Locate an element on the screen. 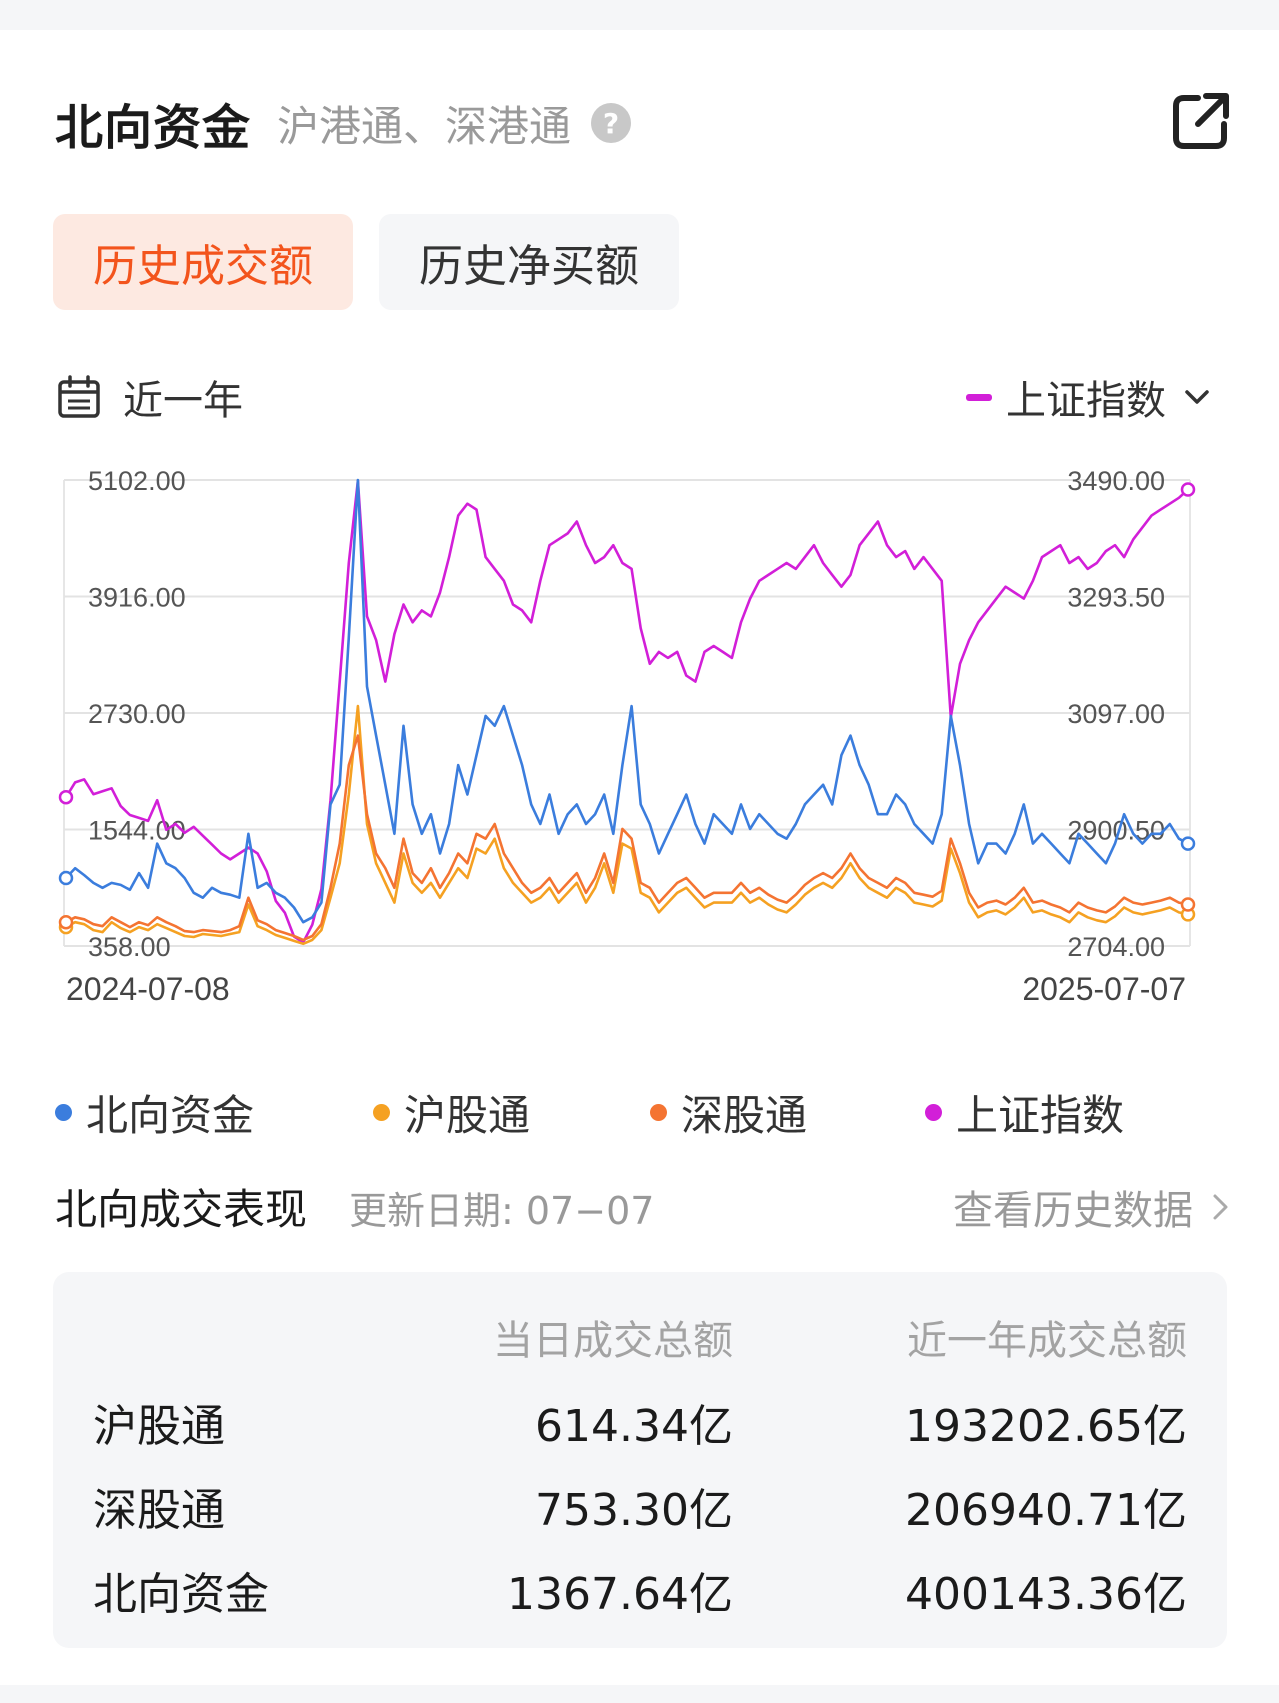 This screenshot has height=1703, width=1279. update-date: 更新日期: 07−07 is located at coordinates (502, 1211).